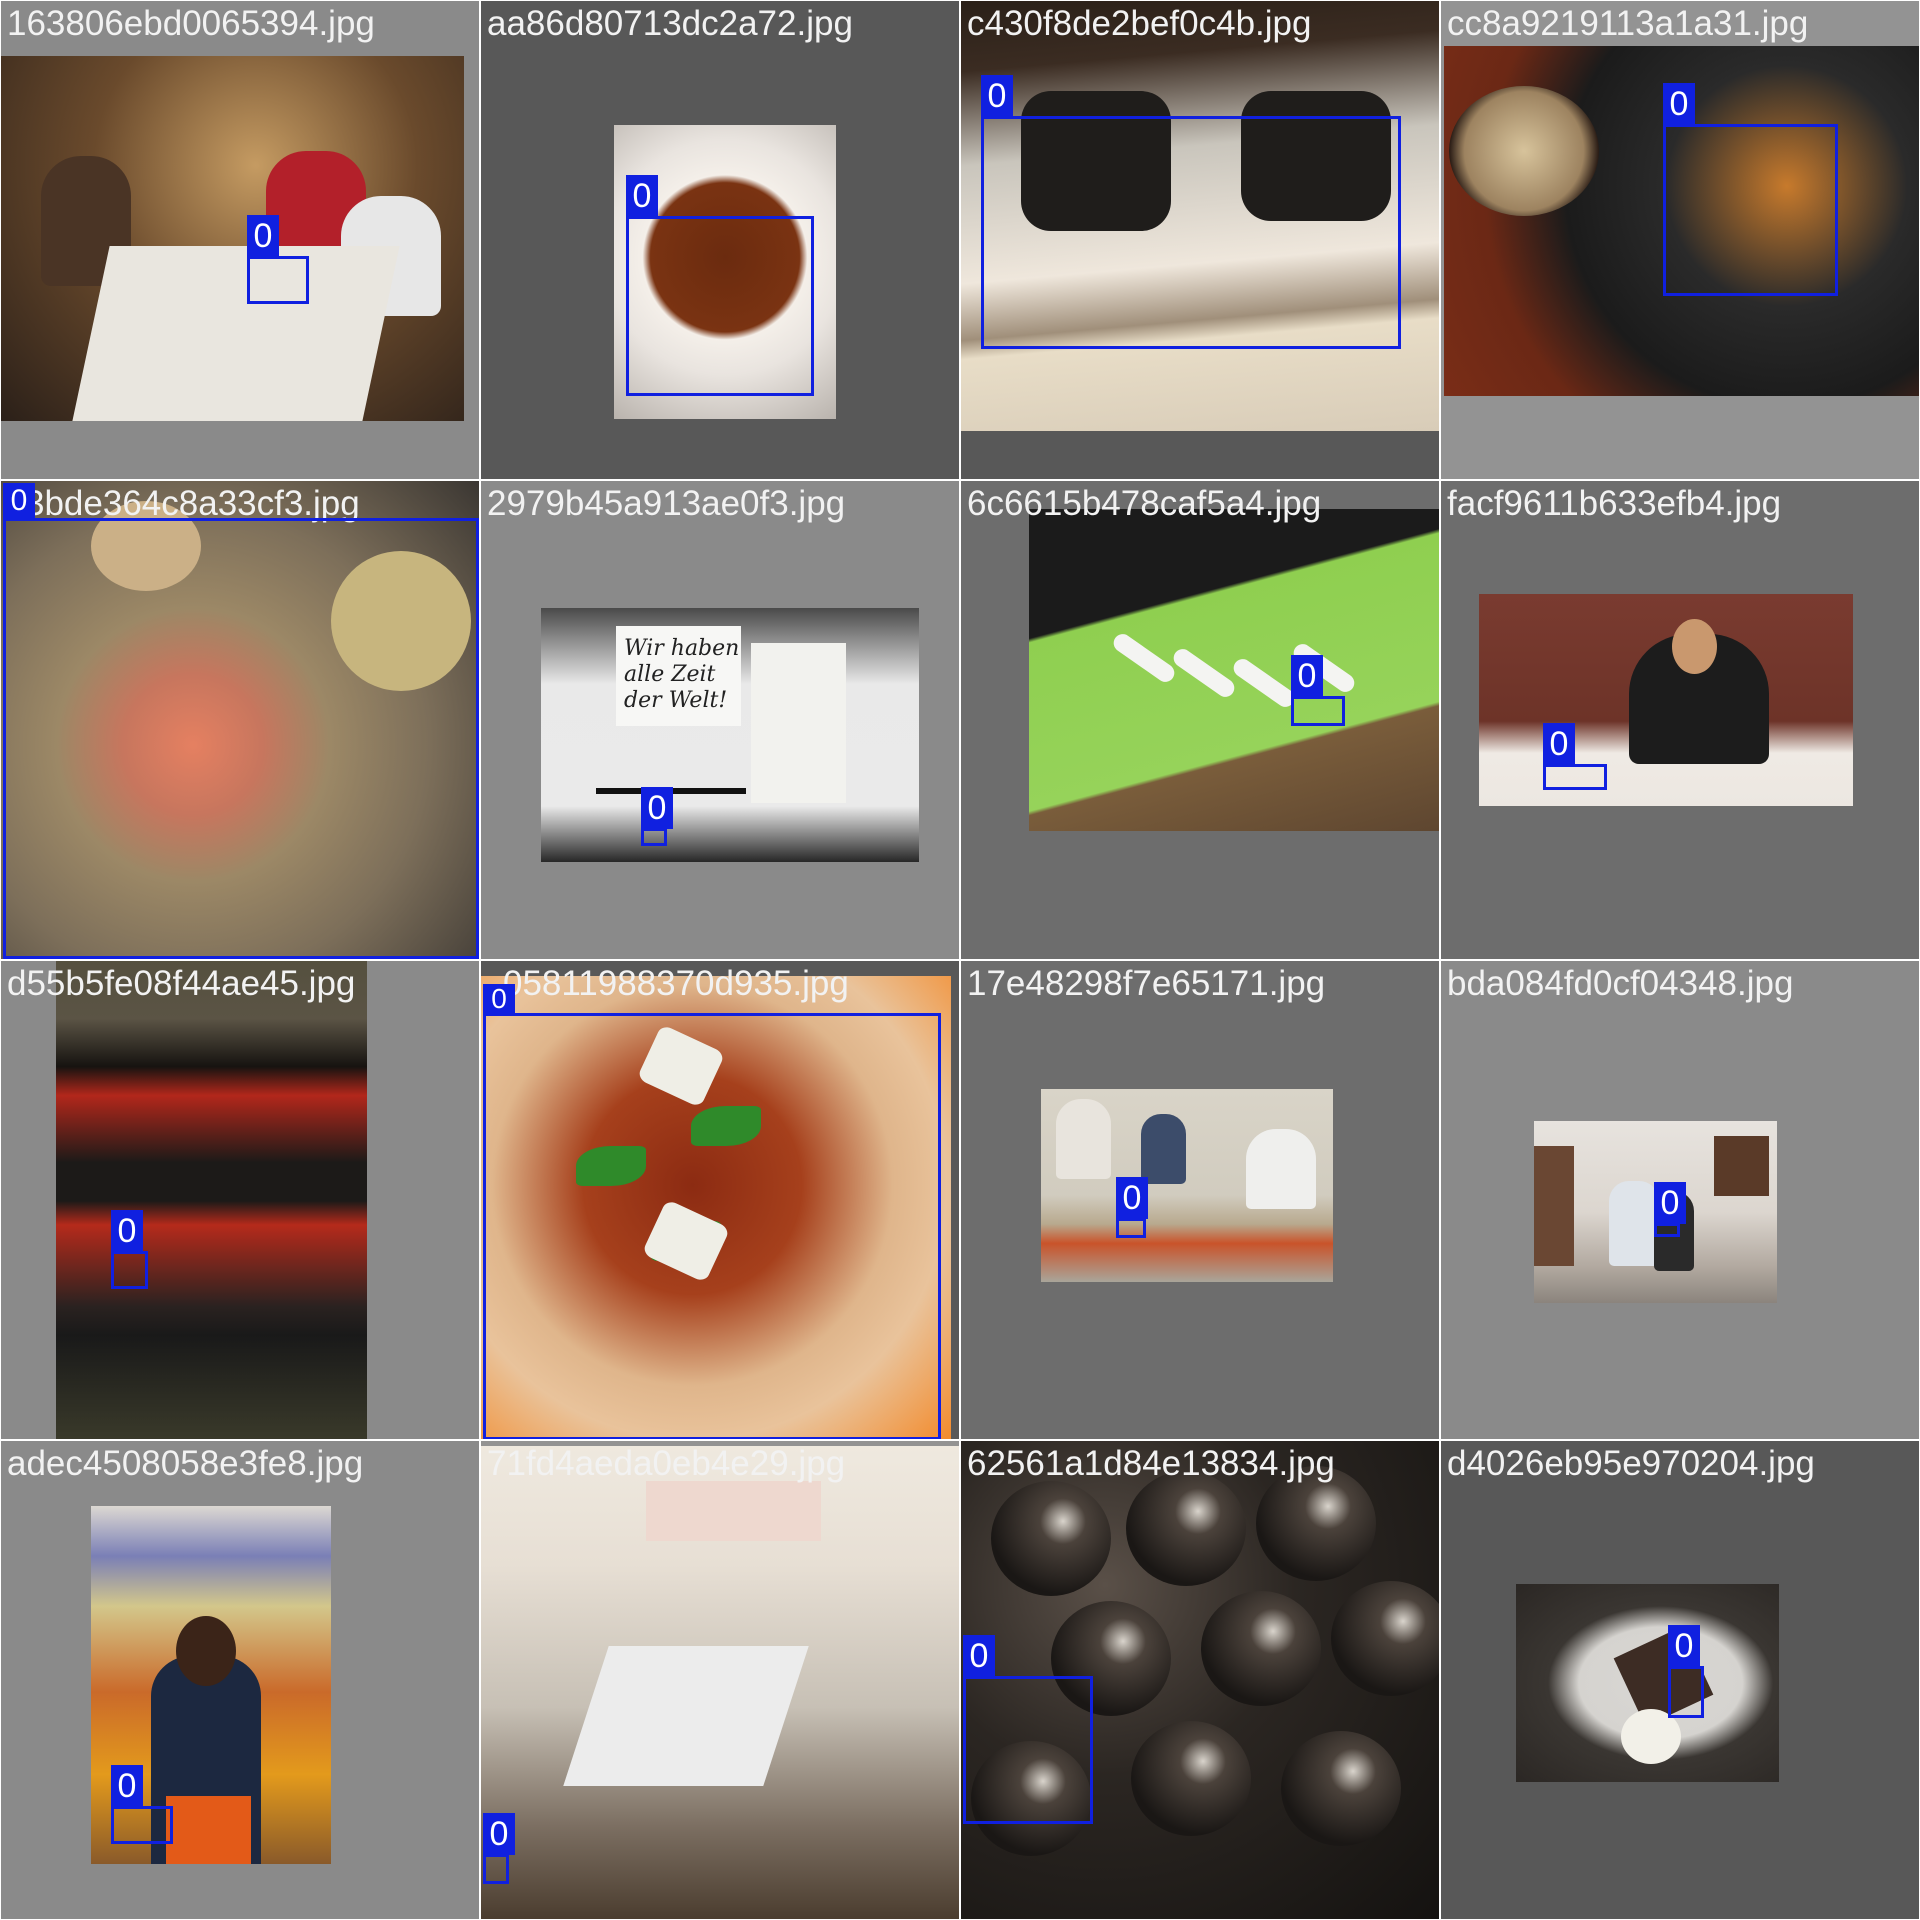 The height and width of the screenshot is (1920, 1920). What do you see at coordinates (1631, 1463) in the screenshot?
I see `tile-filename: d4026eb95e970204.jpg` at bounding box center [1631, 1463].